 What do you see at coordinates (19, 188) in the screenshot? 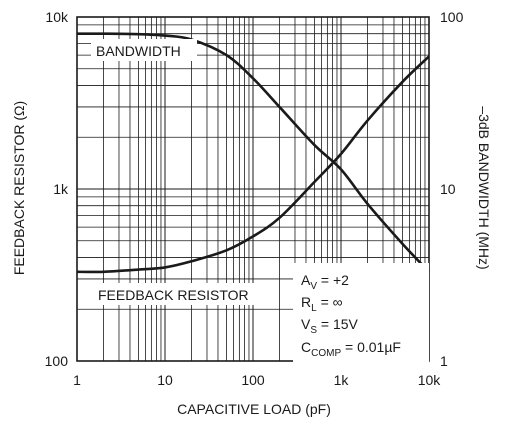
I see `left-axis-label: FEEDBACK RESISTOR (Ω)` at bounding box center [19, 188].